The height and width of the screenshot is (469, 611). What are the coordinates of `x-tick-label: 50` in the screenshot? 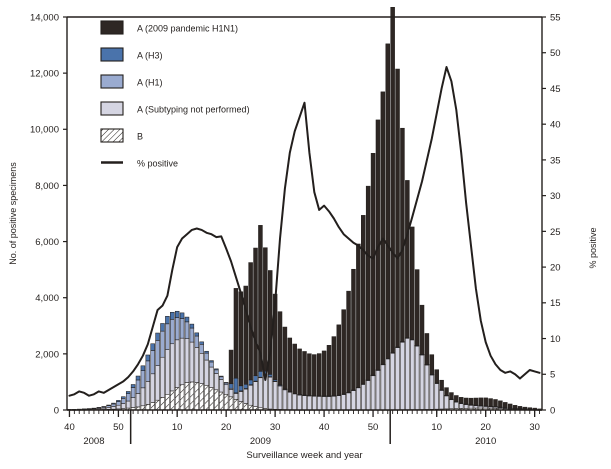 It's located at (373, 427).